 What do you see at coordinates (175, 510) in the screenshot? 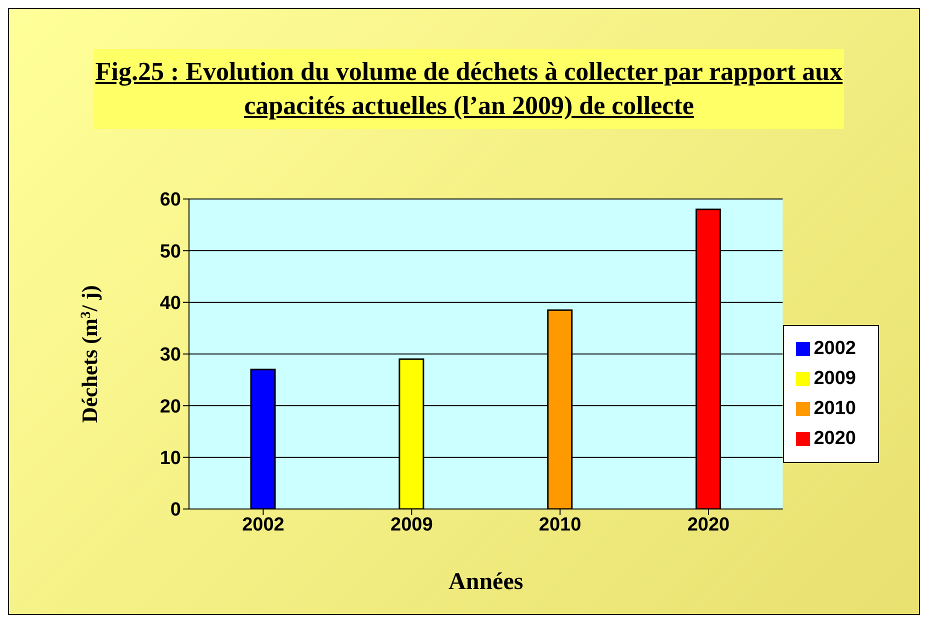
I see `y-tick-label: 0` at bounding box center [175, 510].